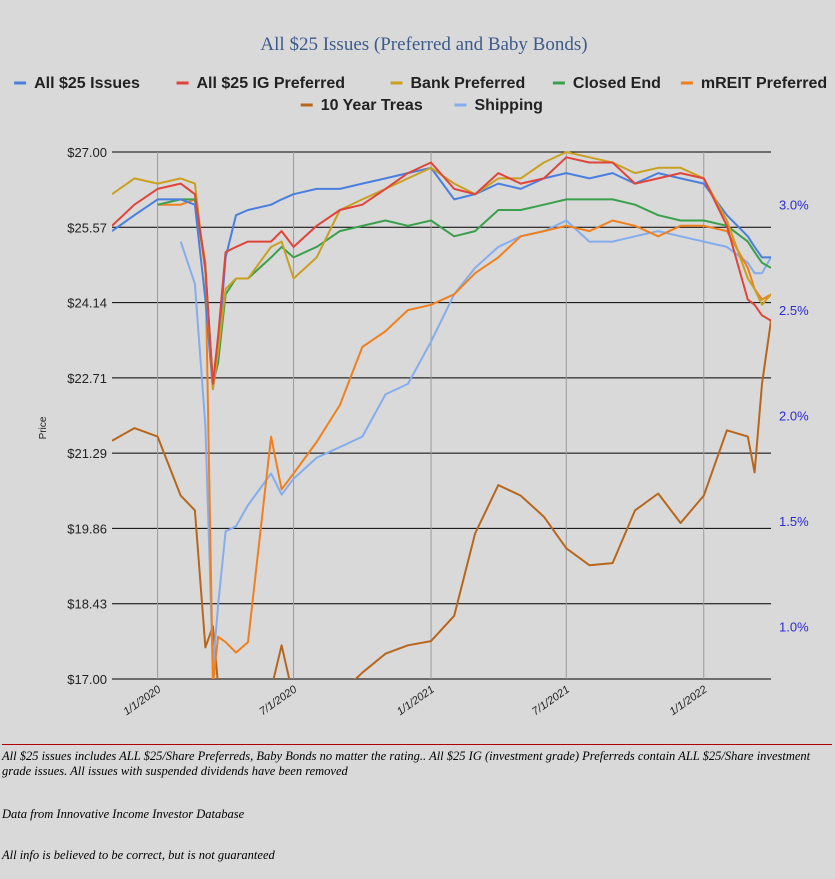 The height and width of the screenshot is (879, 835). What do you see at coordinates (87, 303) in the screenshot?
I see `y-tick-label: $24.14` at bounding box center [87, 303].